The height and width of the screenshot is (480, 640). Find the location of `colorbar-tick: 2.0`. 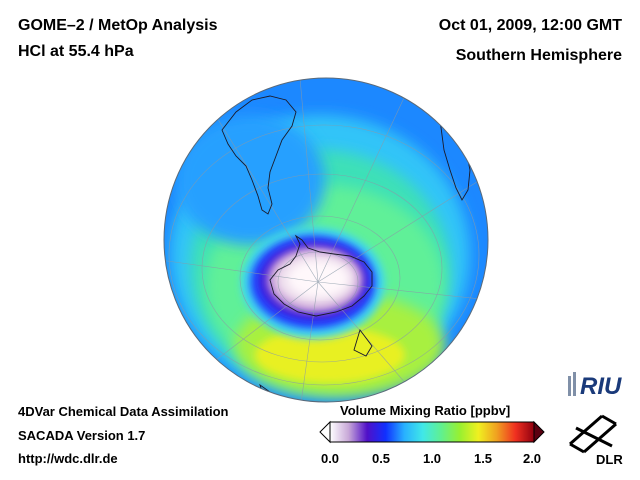

colorbar-tick: 2.0 is located at coordinates (532, 458).